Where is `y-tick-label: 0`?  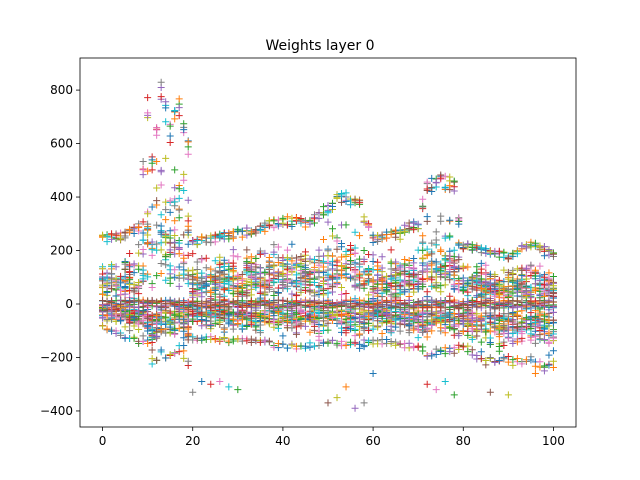
y-tick-label: 0 is located at coordinates (69, 304).